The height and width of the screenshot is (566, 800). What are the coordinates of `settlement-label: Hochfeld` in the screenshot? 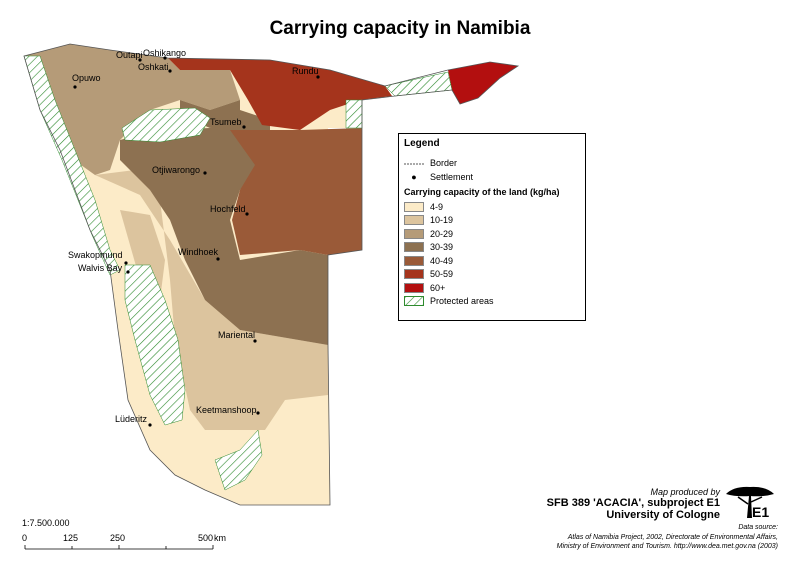 It's located at (228, 209).